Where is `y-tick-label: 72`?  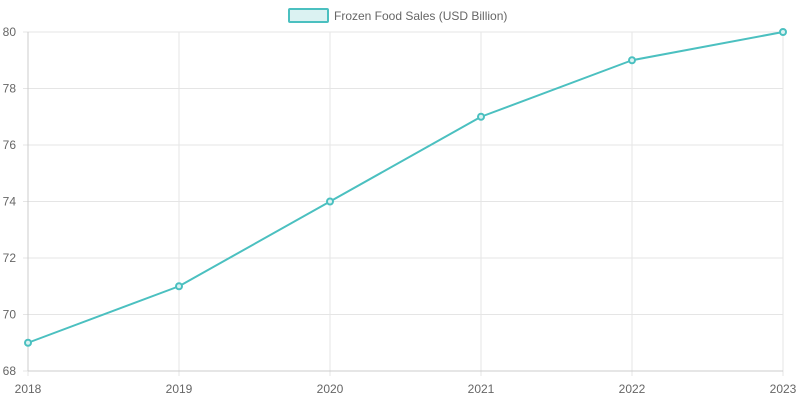 y-tick-label: 72 is located at coordinates (10, 258).